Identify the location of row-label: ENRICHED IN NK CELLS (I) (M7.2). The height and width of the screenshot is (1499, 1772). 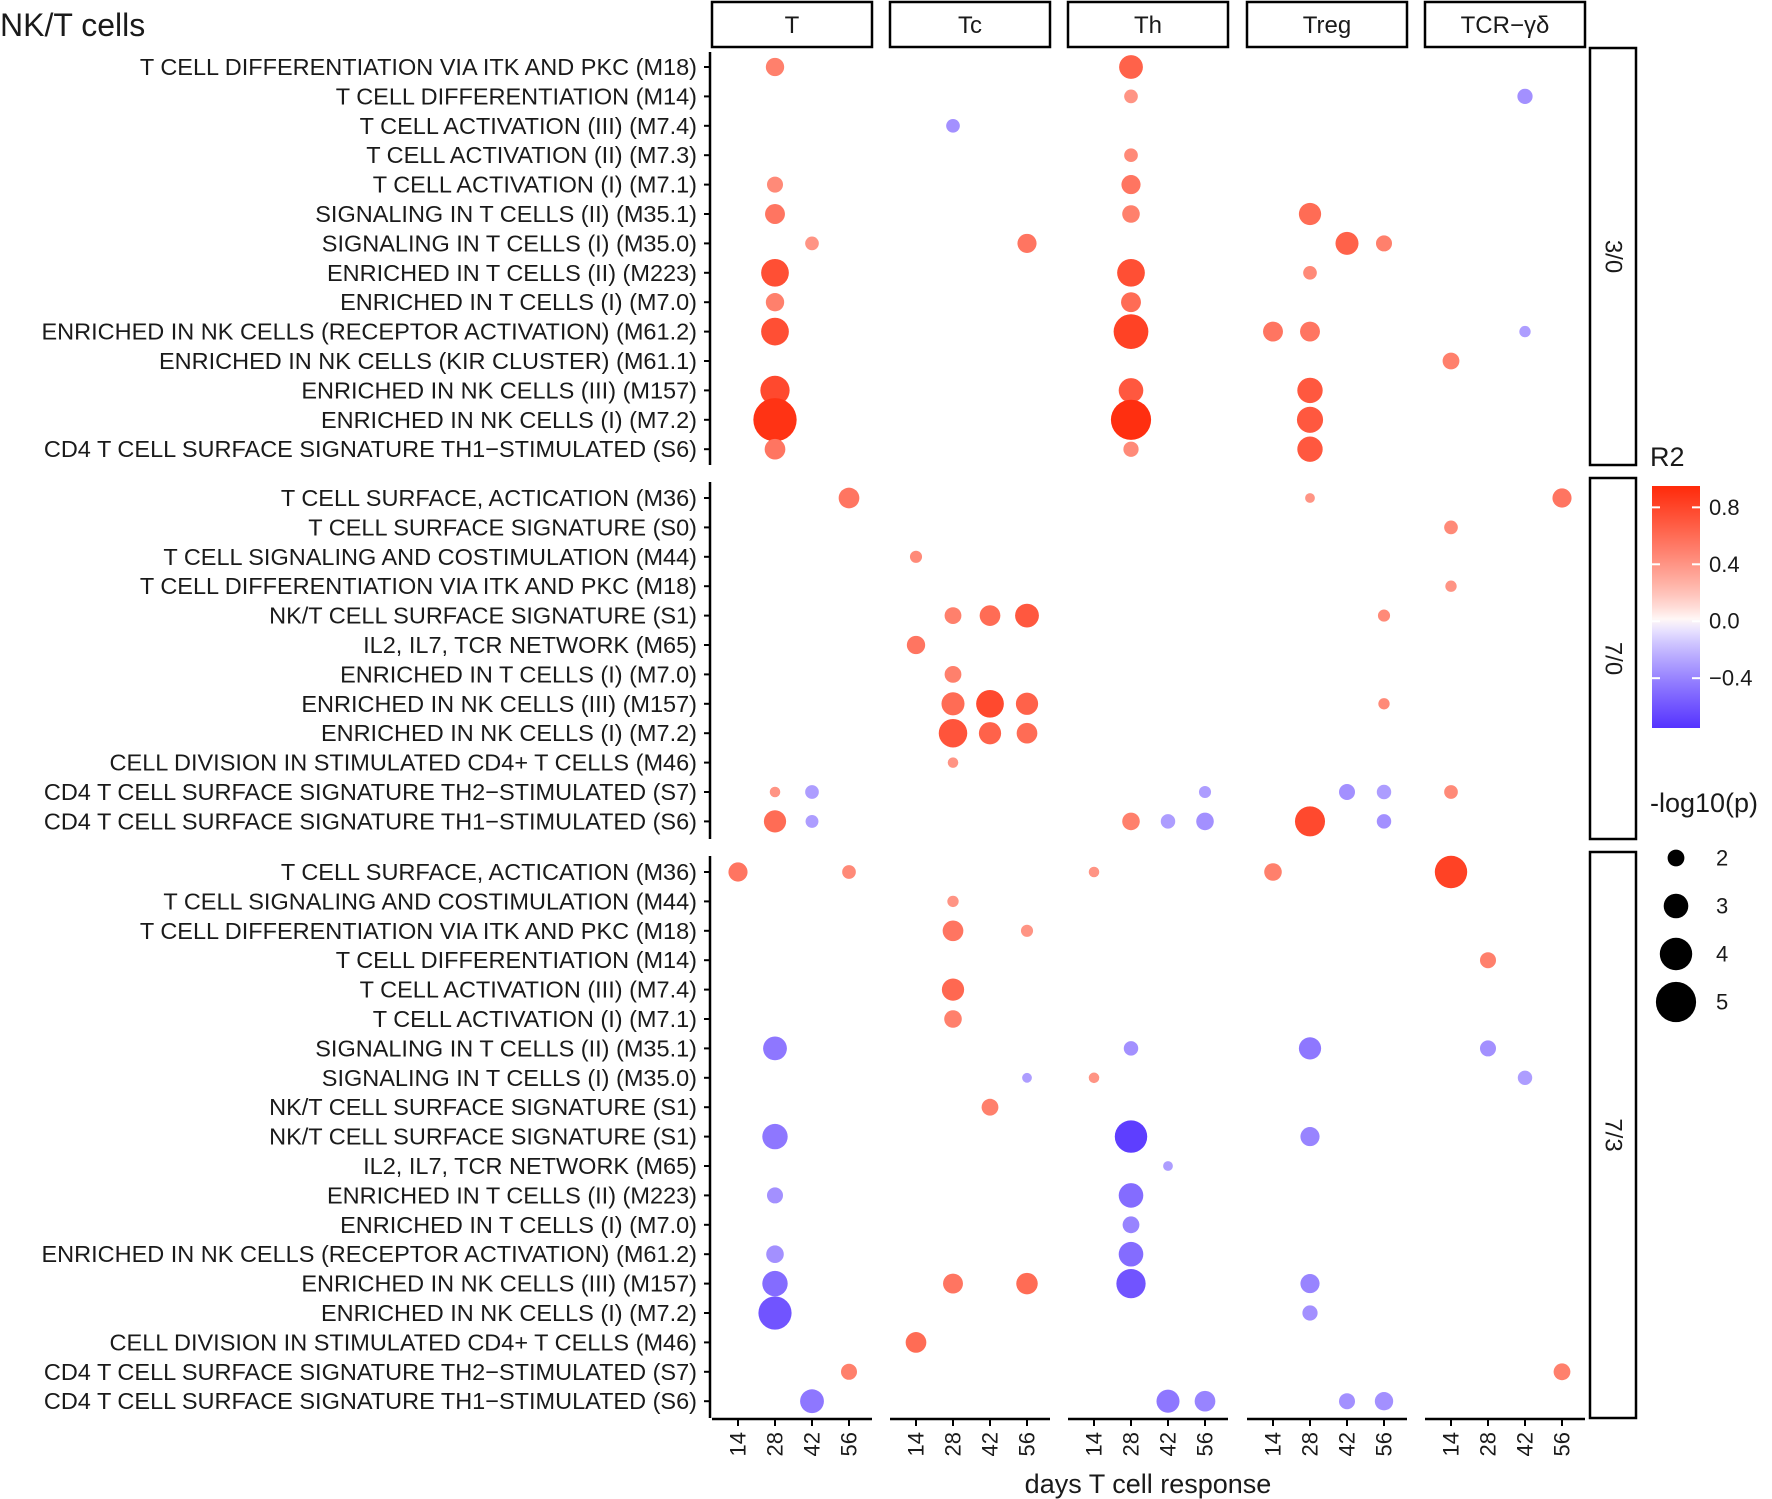
(509, 1313).